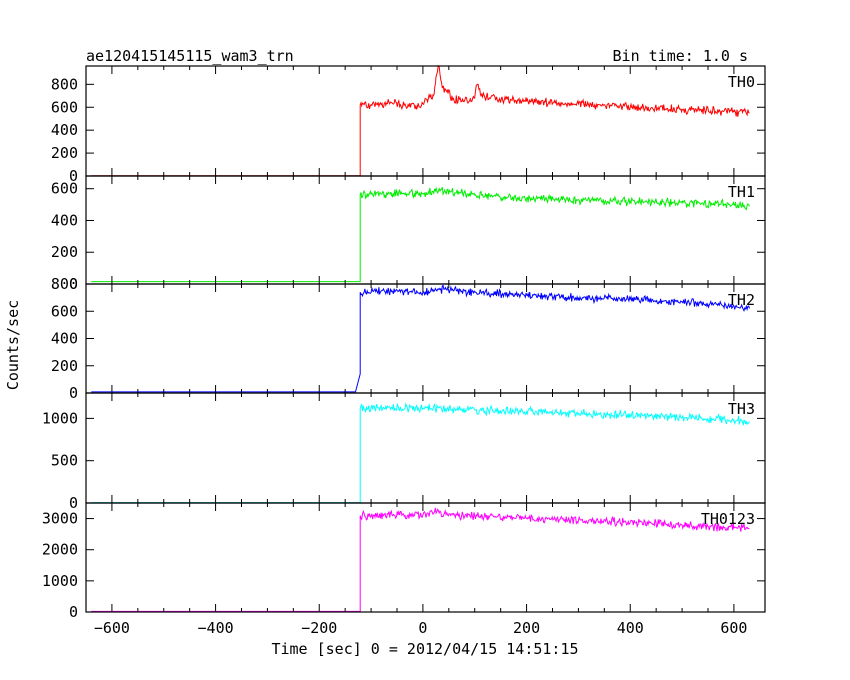  Describe the element at coordinates (733, 628) in the screenshot. I see `x-tick-label: 600` at that location.